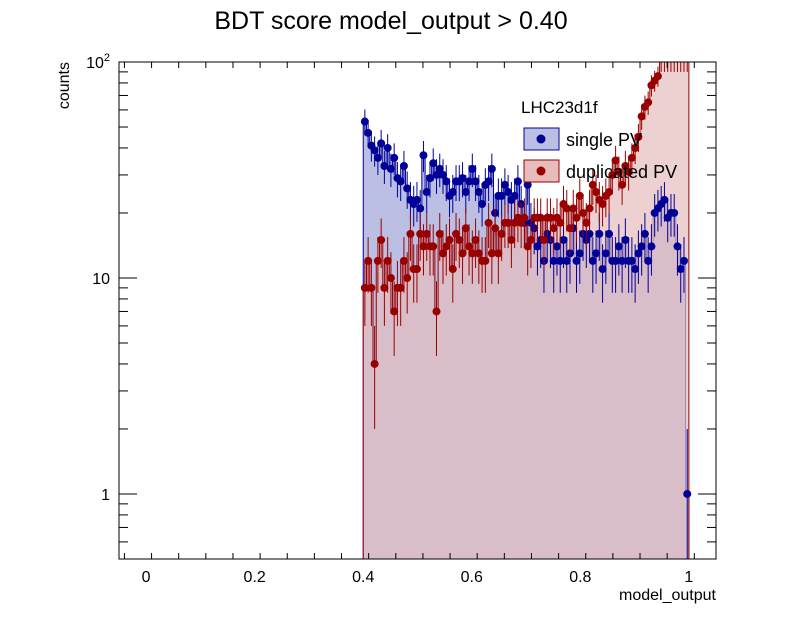  I want to click on legend-marker-single-pv, so click(541, 139).